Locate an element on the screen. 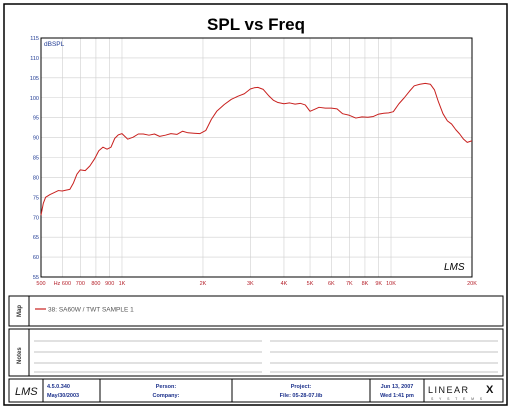 This screenshot has width=512, height=410. y-tick-label: 100 is located at coordinates (34, 99).